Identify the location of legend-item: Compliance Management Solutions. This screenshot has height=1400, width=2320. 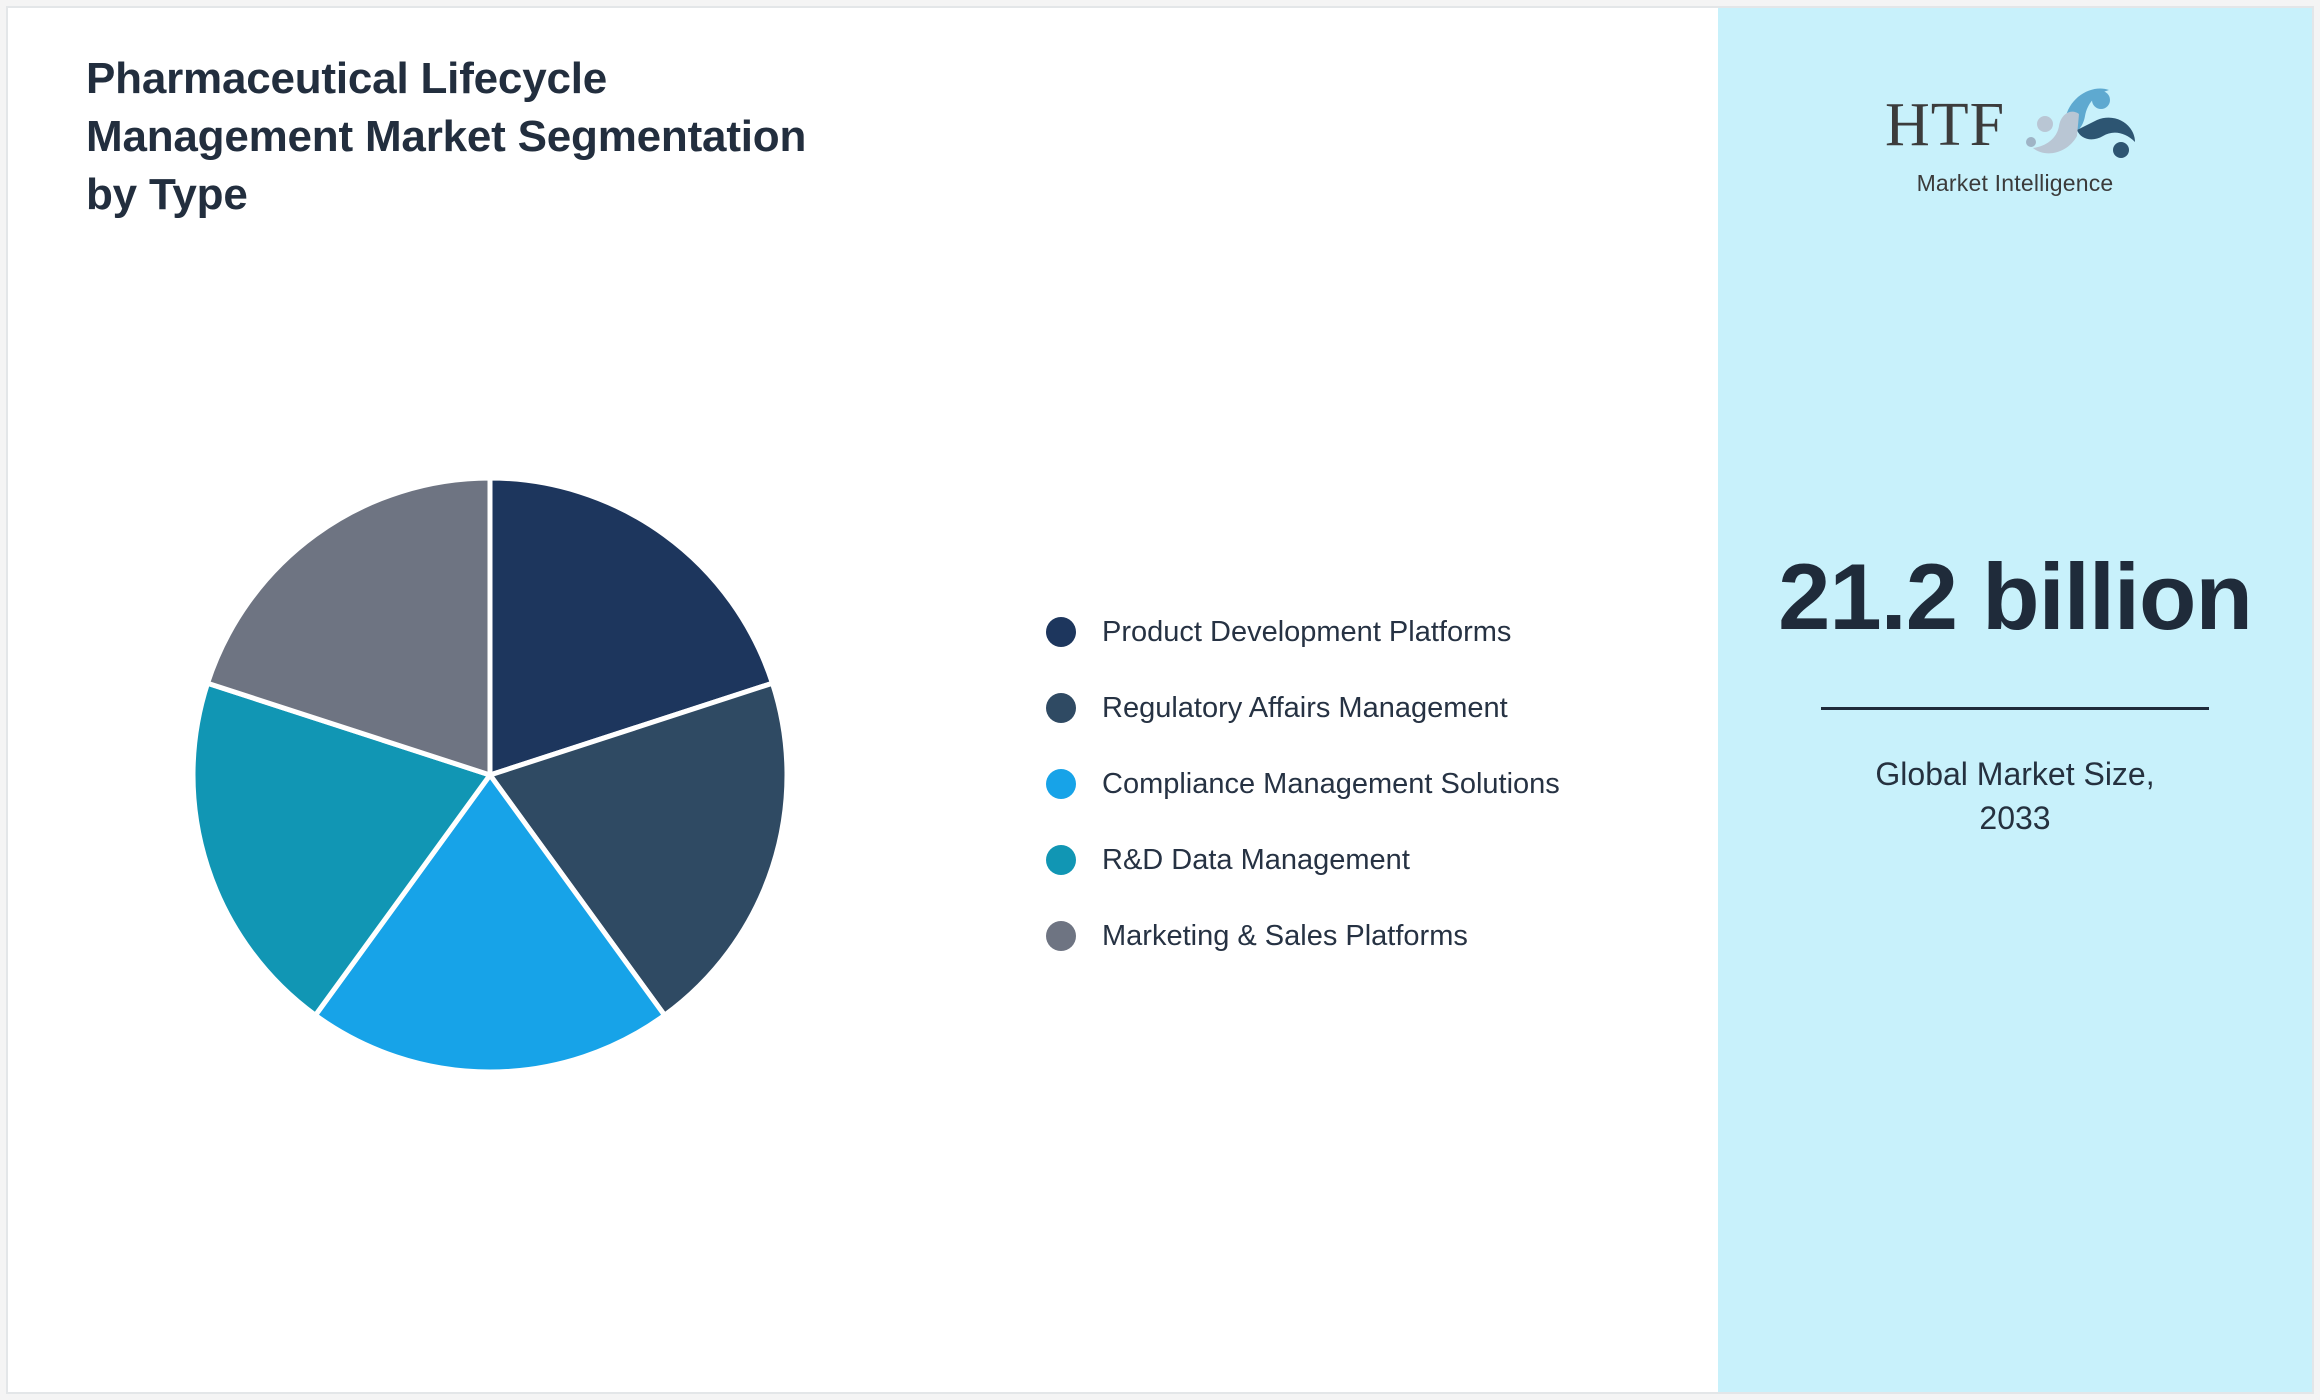
(1366, 784).